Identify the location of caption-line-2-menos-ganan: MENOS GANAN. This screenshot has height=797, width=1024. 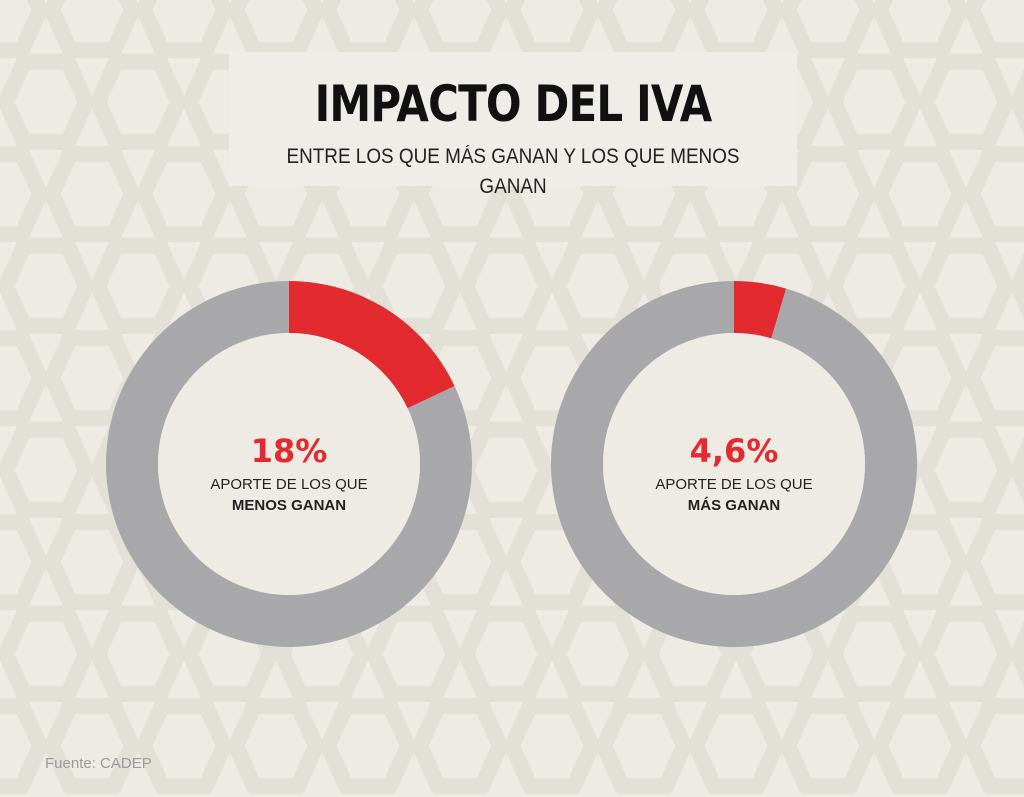
(289, 505).